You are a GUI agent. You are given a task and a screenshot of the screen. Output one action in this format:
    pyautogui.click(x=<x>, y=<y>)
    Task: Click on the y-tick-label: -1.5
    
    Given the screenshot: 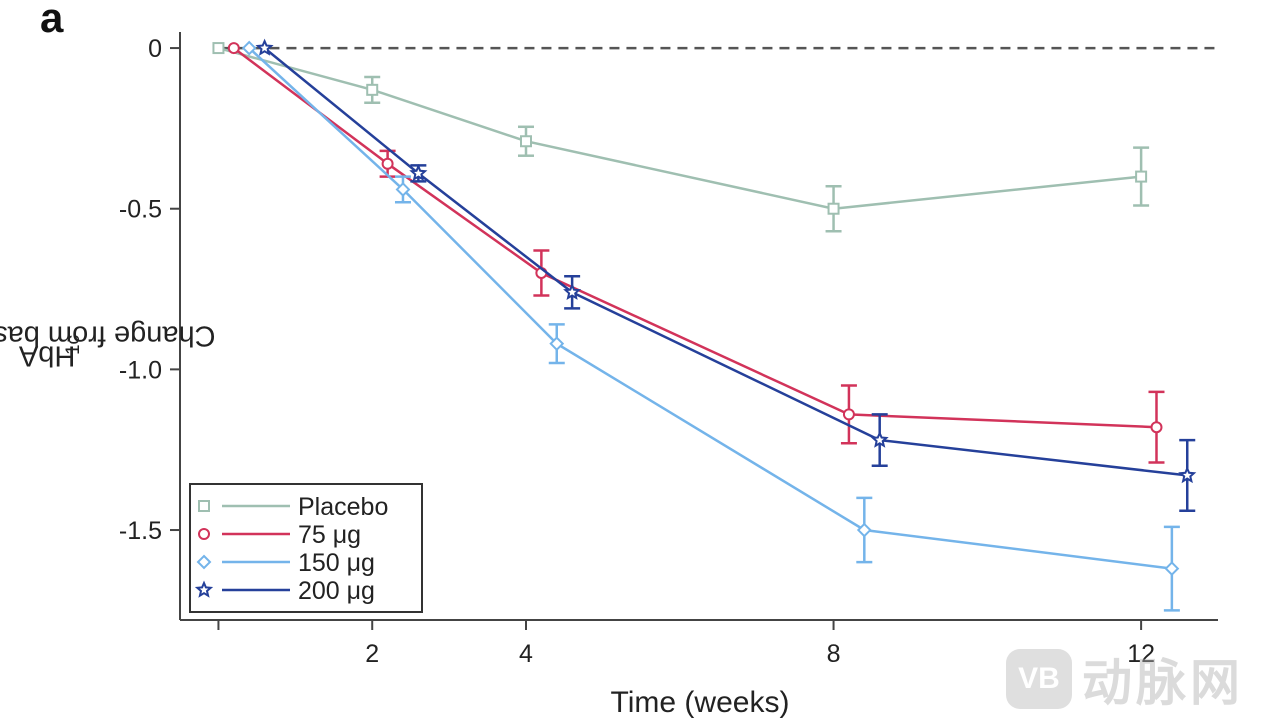 What is the action you would take?
    pyautogui.click(x=140, y=531)
    